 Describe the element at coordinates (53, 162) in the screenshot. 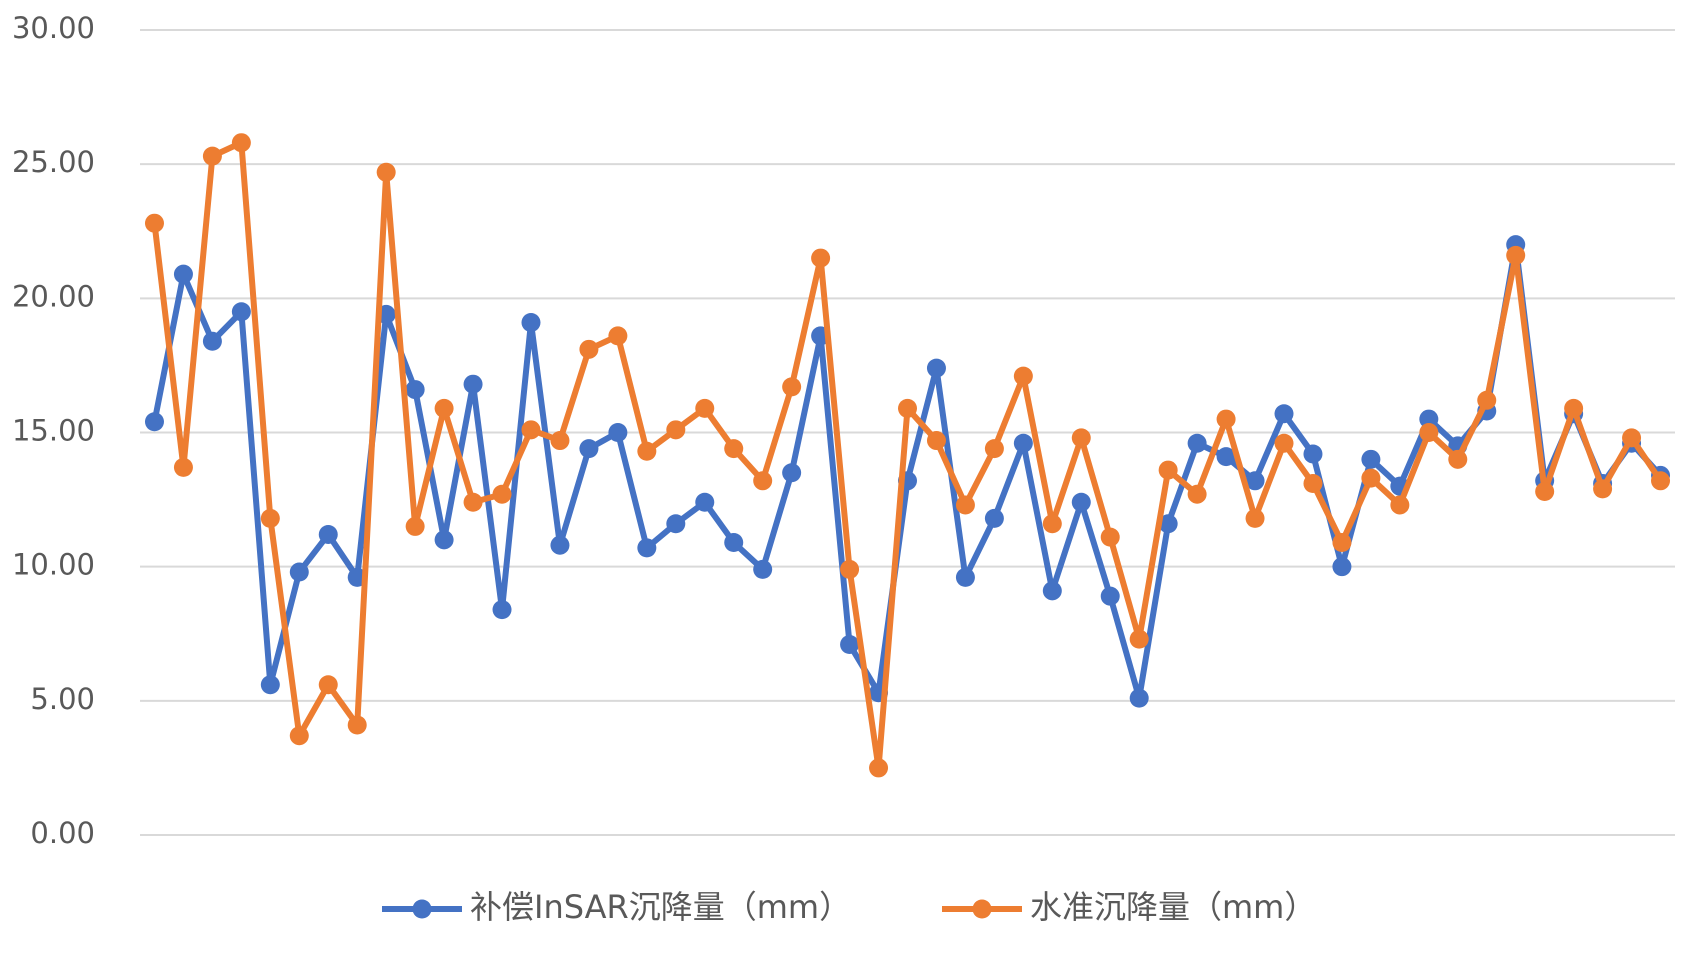

I see `y-tick-label: 25.00` at that location.